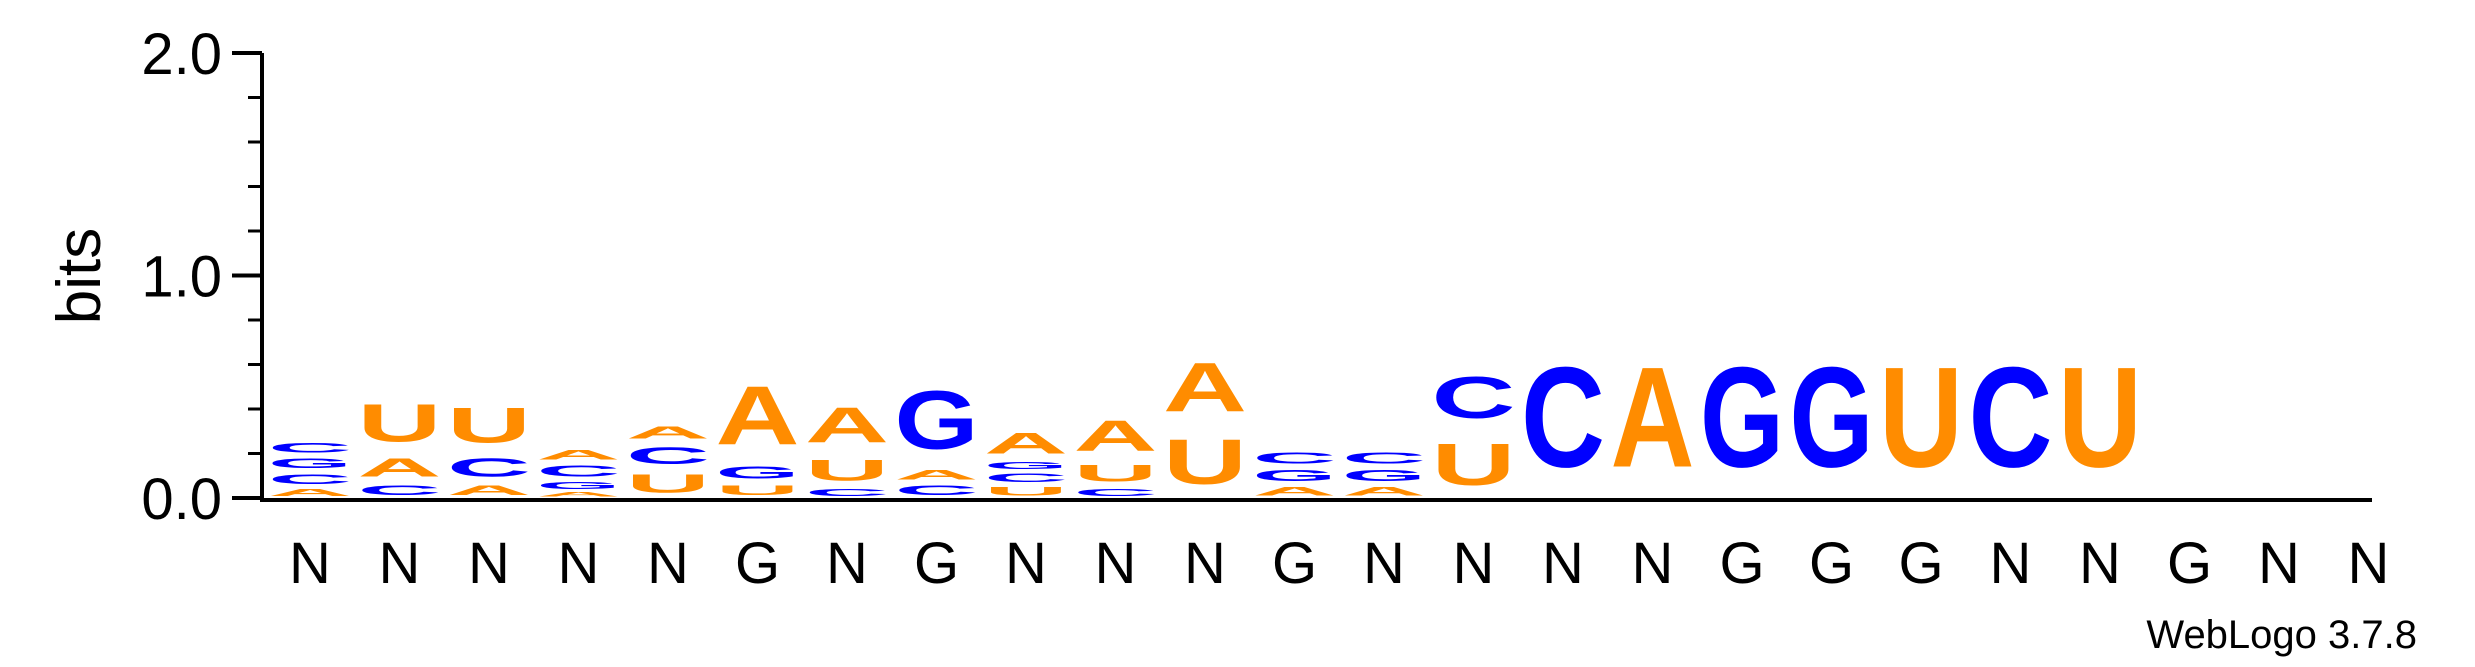 This screenshot has height=667, width=2475. Describe the element at coordinates (79, 276) in the screenshot. I see `y-axis-label: bits` at that location.